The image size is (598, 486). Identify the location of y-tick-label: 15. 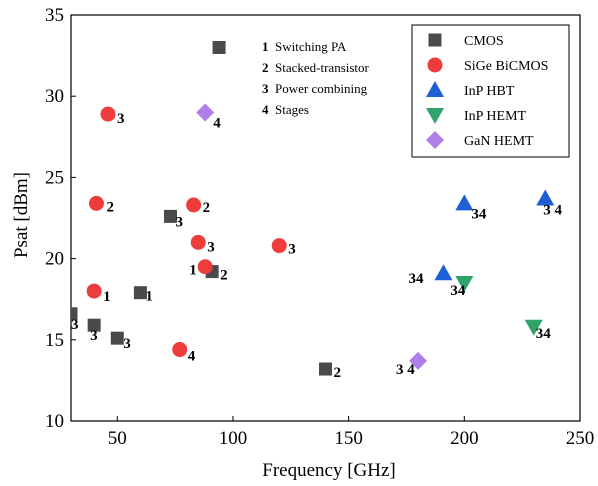
(54, 340).